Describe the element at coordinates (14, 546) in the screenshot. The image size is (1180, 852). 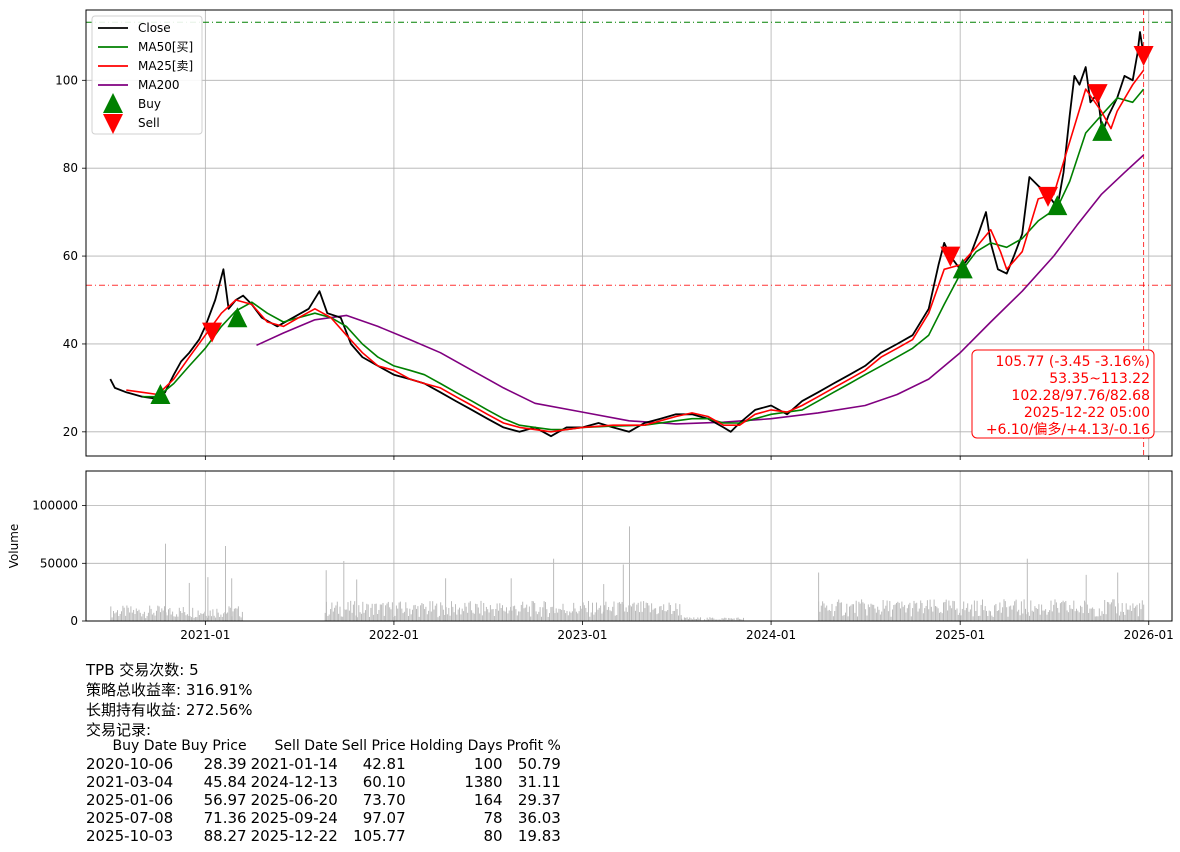
I see `volume-axis-label: Volume` at that location.